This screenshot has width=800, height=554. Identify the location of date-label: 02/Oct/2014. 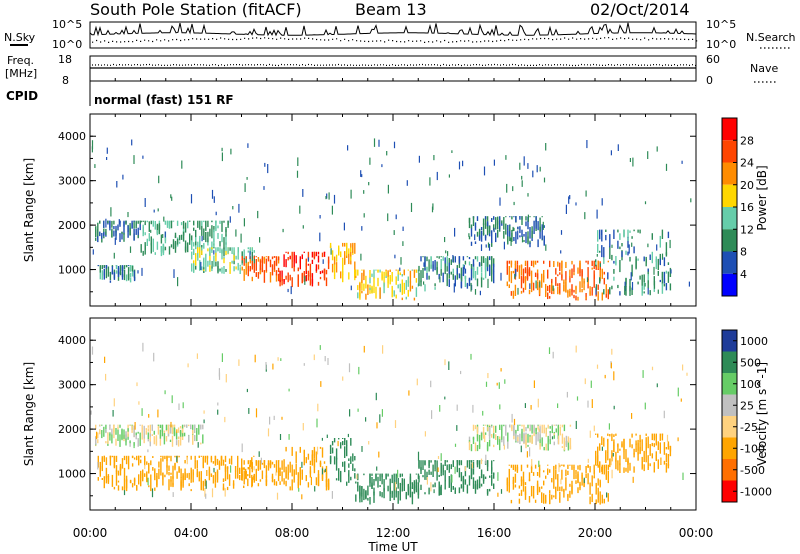
(640, 9).